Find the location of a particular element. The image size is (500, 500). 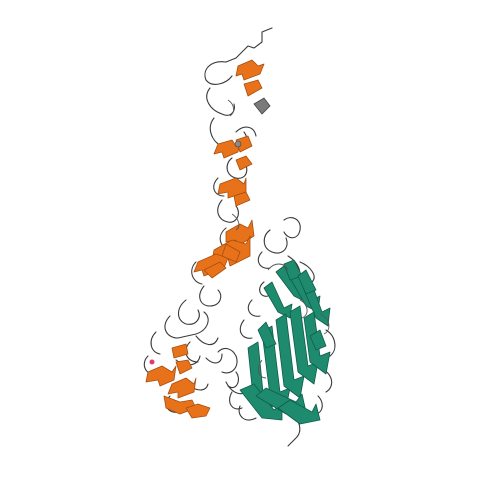

coil-overlay is located at coordinates (278, 239).